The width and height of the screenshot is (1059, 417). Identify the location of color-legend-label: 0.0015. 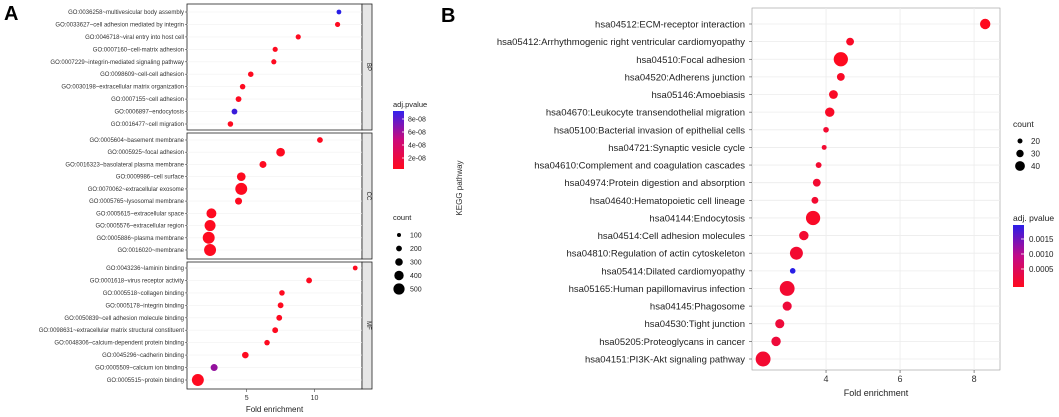
(1041, 239).